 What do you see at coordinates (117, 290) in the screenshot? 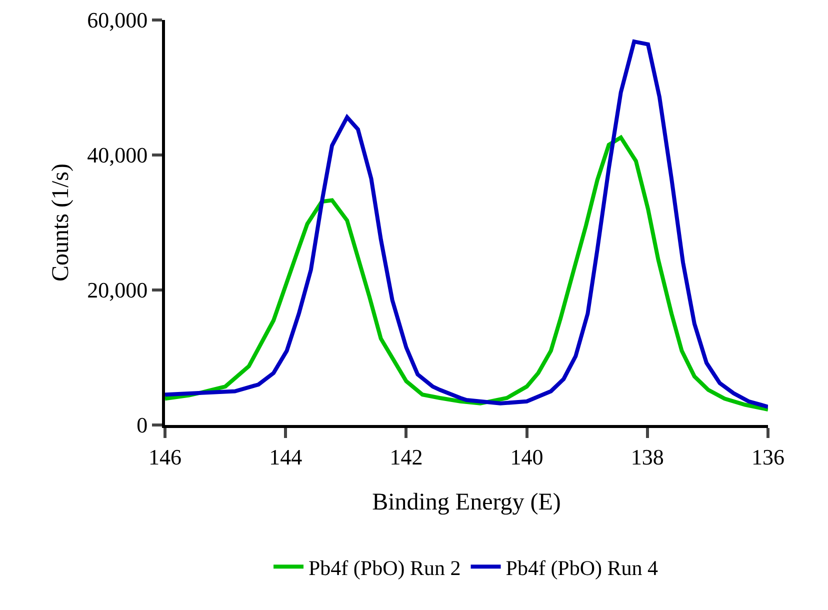
I see `y-tick-label: 20,000` at bounding box center [117, 290].